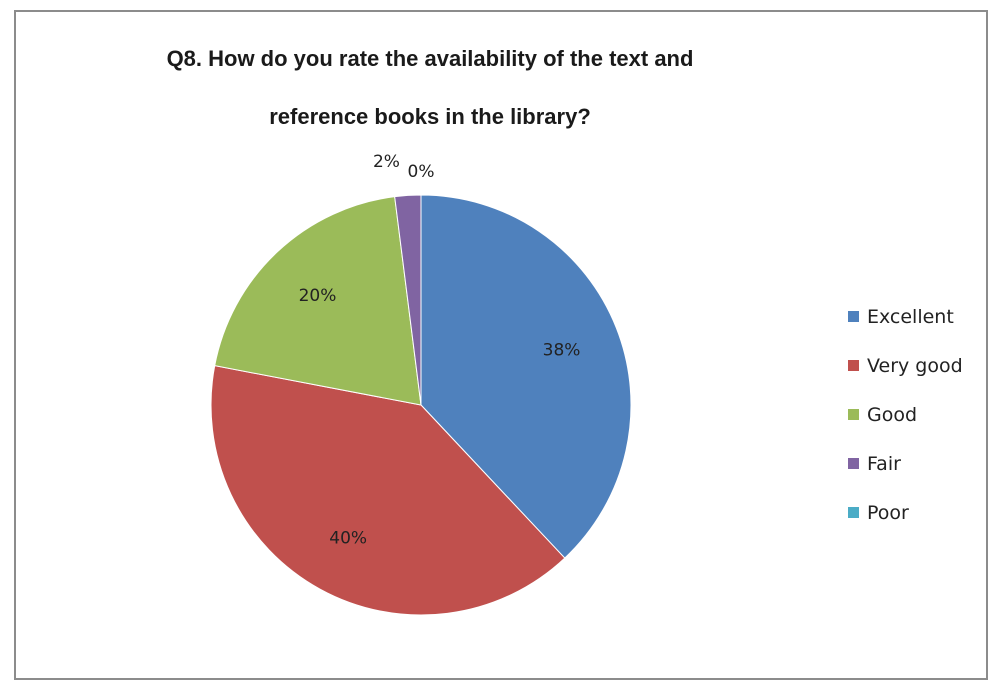  What do you see at coordinates (915, 365) in the screenshot?
I see `legend-label: Very good` at bounding box center [915, 365].